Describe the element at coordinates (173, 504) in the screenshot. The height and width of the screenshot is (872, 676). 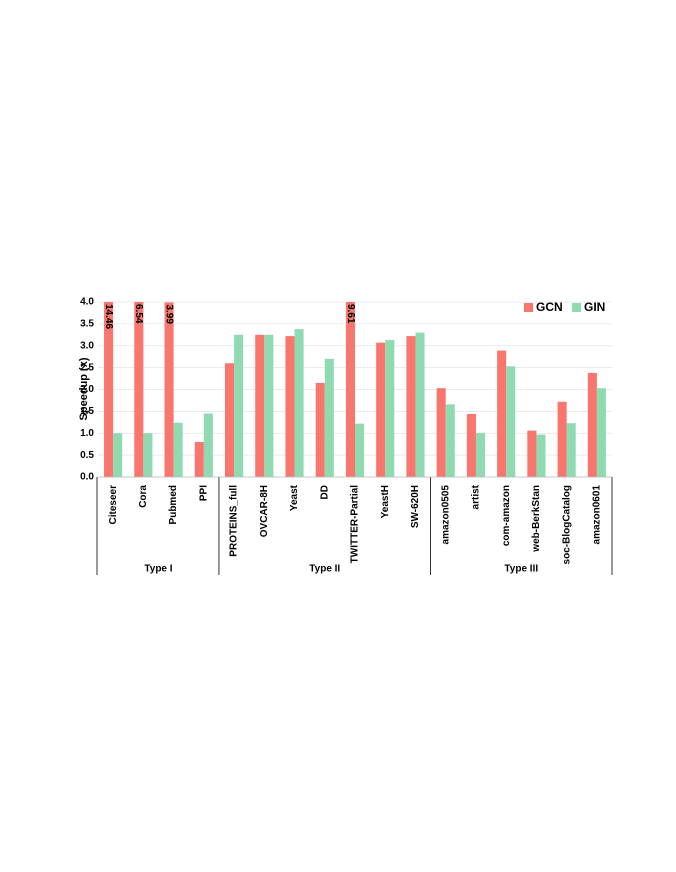
I see `x-tick-label: Pubmed` at that location.